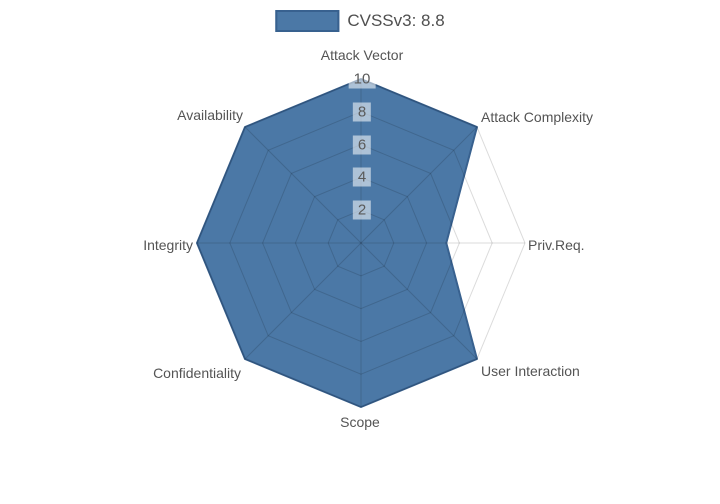  I want to click on legend: CVSSv3: 8.8, so click(360, 21).